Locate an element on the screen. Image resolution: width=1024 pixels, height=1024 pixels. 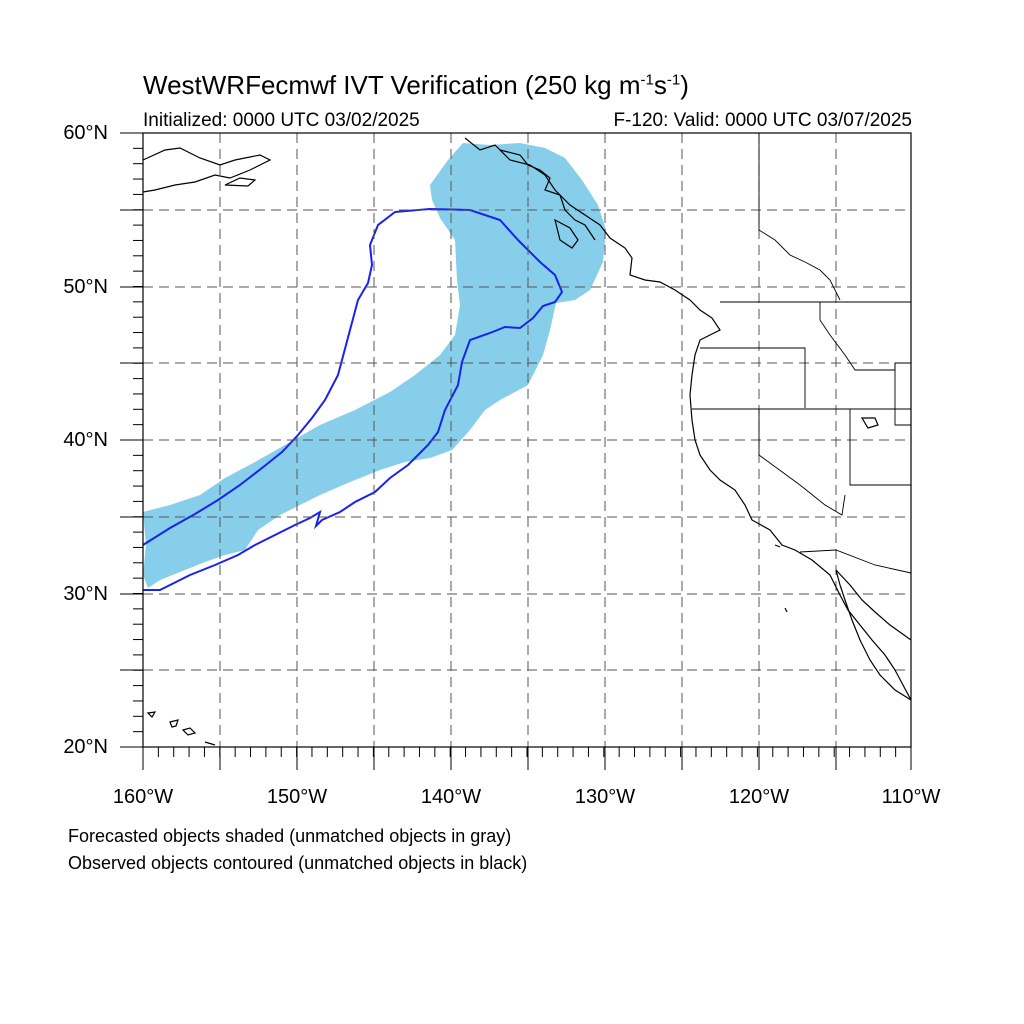
lon-label-110w: 110°W is located at coordinates (911, 797).